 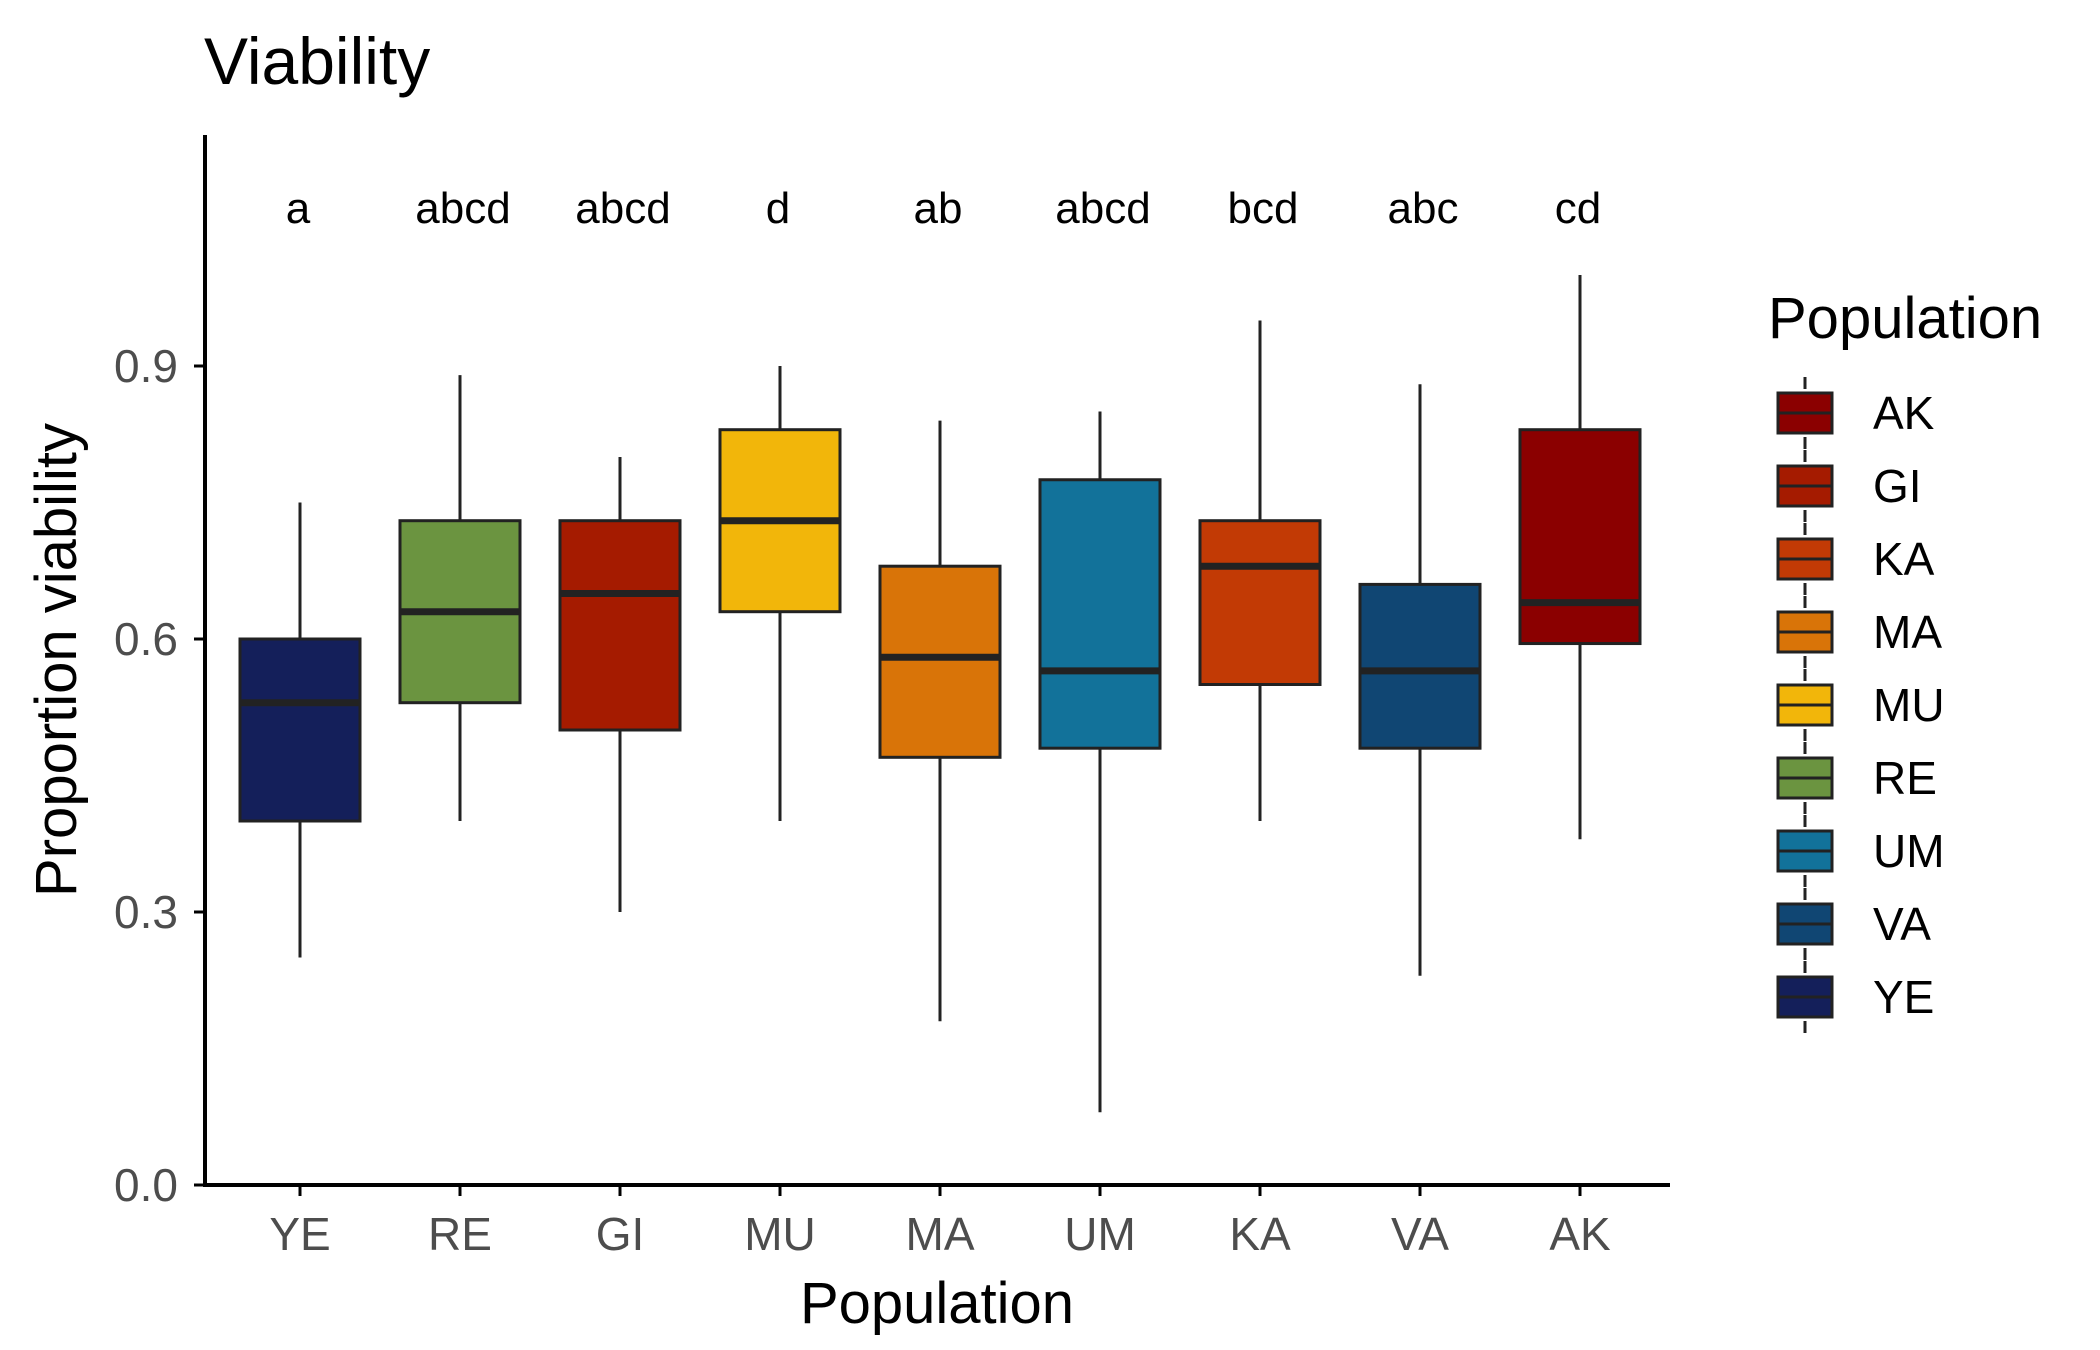 I want to click on legend-item-ak: AK, so click(x=1855, y=413).